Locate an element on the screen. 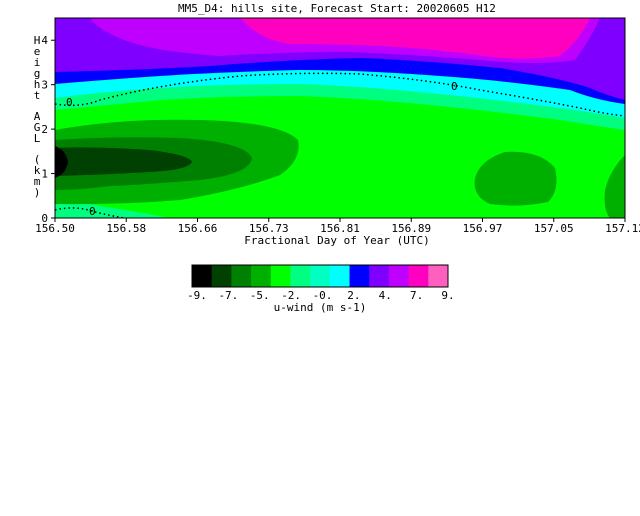  region-darkest-core is located at coordinates (123, 161).